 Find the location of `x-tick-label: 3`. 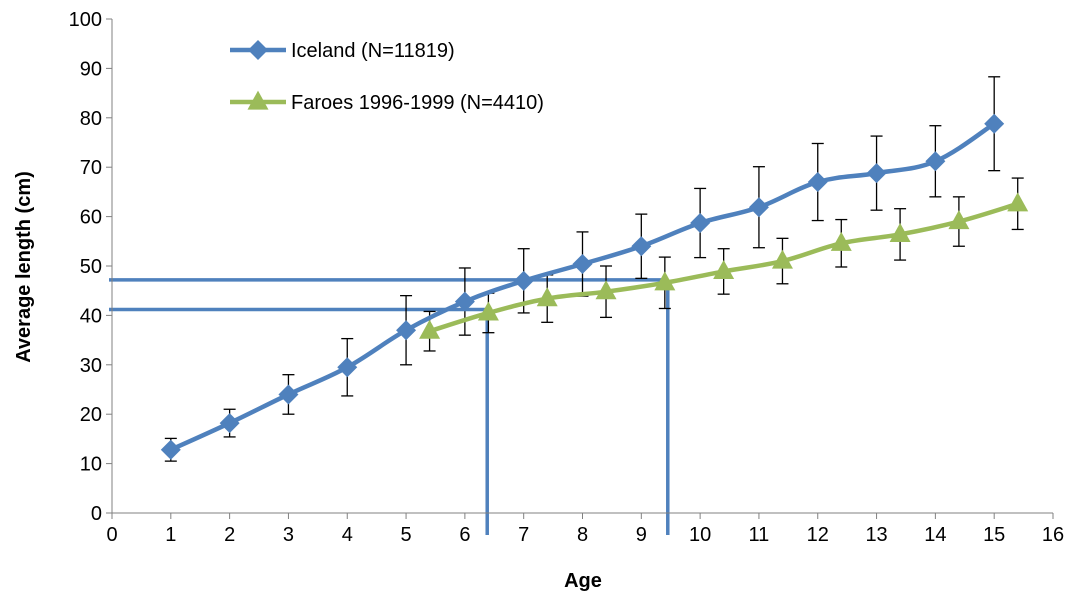

x-tick-label: 3 is located at coordinates (288, 535).